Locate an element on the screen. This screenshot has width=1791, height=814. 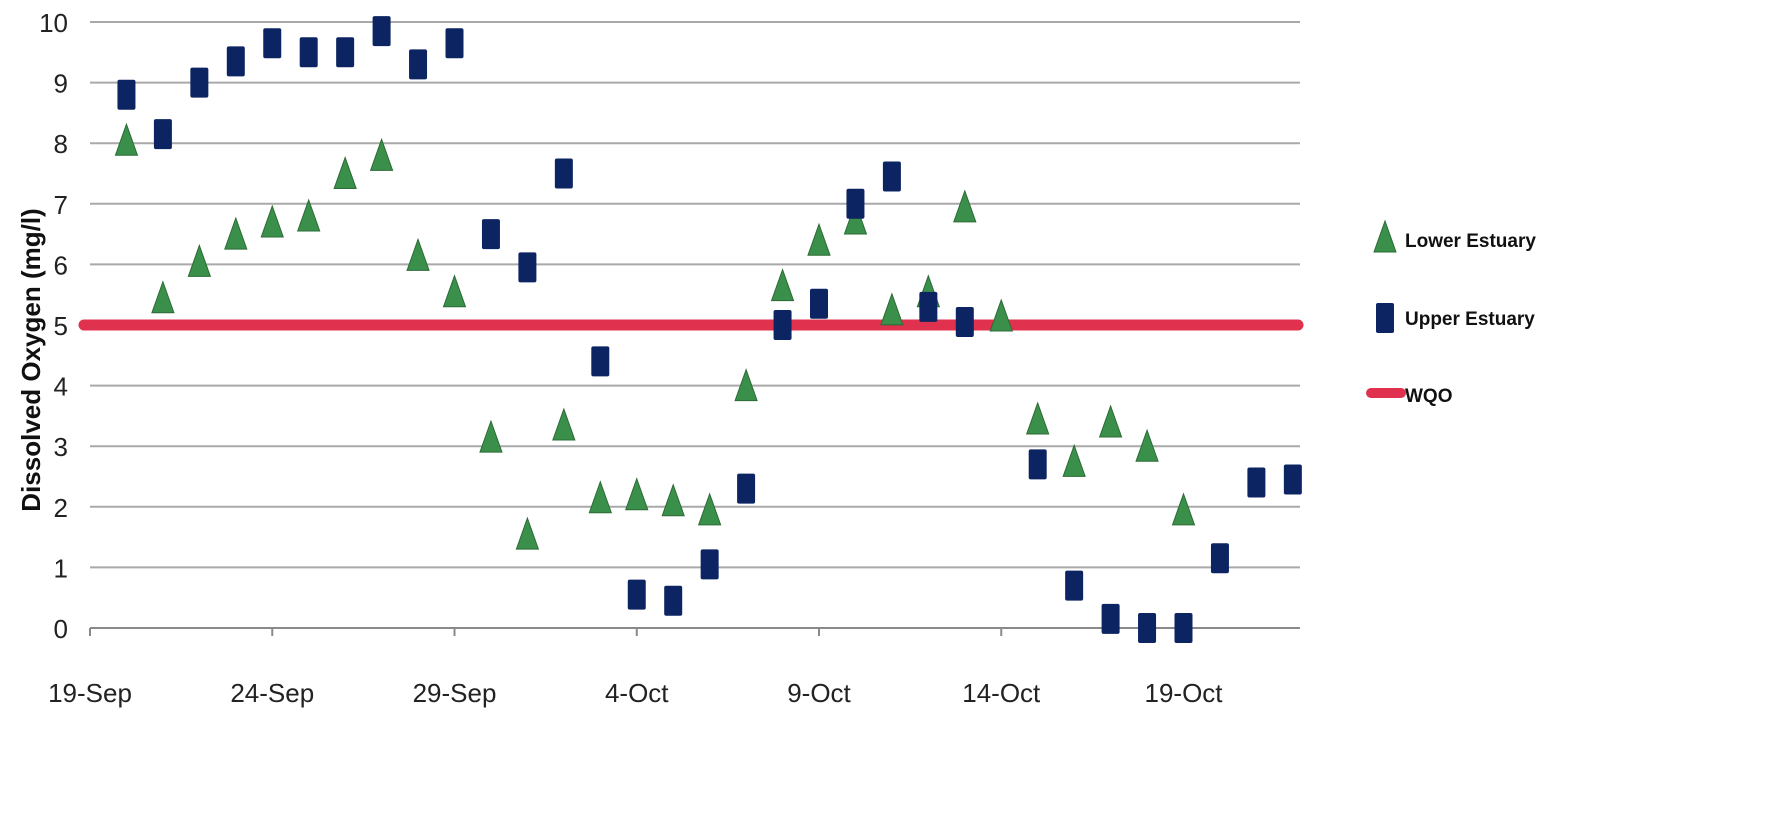
legend-label: WQO is located at coordinates (1429, 396).